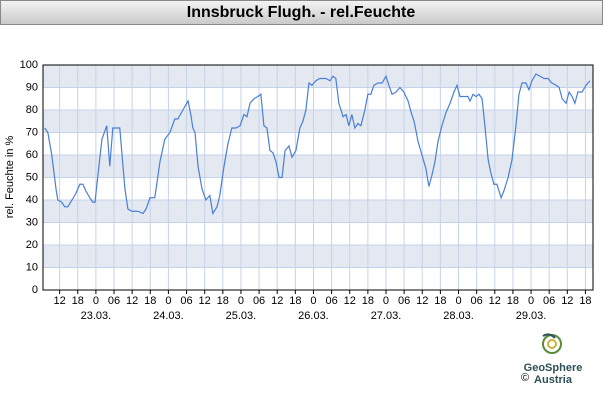 The image size is (603, 400). I want to click on date-label: 27.03., so click(386, 316).